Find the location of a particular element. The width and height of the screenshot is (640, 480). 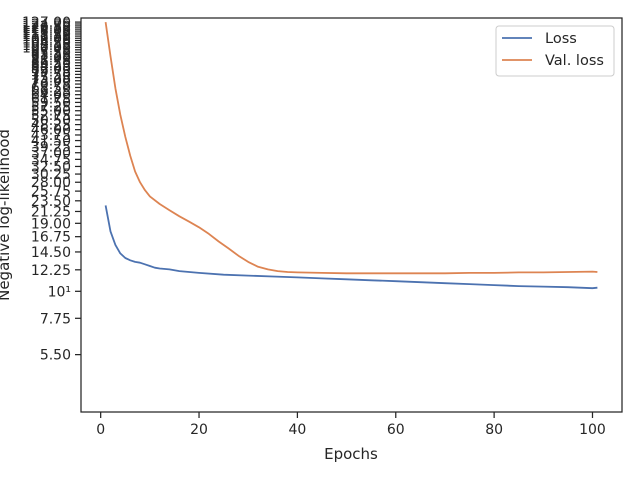

y-tick-label: 64.00 is located at coordinates (51, 96).